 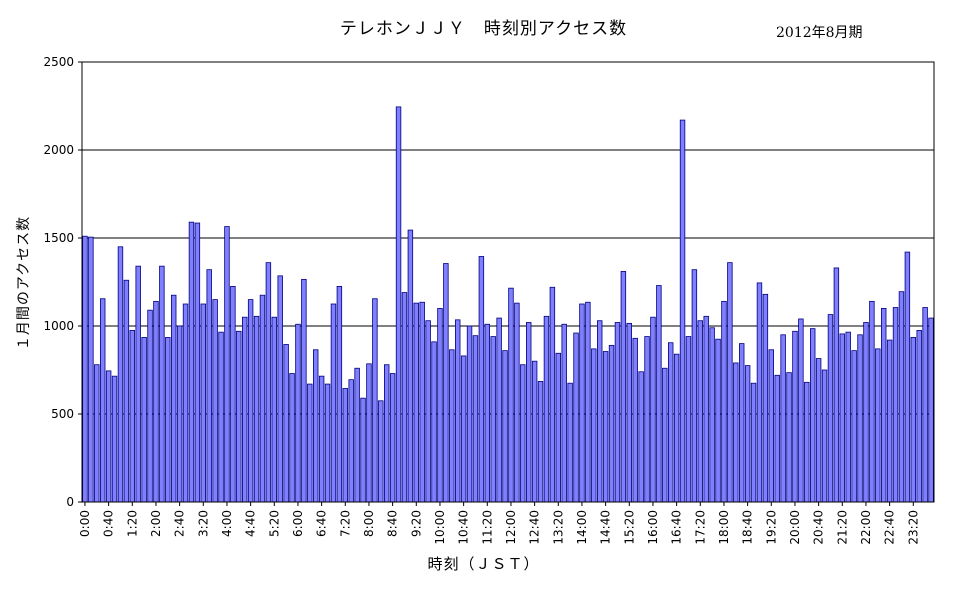 What do you see at coordinates (58, 326) in the screenshot?
I see `y-tick-label: 1000` at bounding box center [58, 326].